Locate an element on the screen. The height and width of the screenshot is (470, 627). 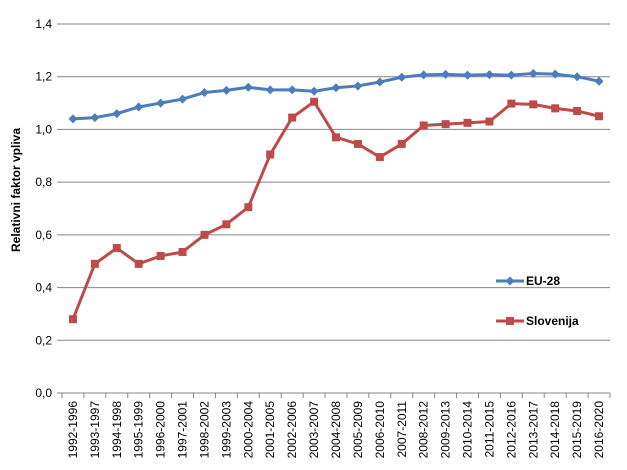
x-tick-label: 2010-2014 is located at coordinates (468, 430).